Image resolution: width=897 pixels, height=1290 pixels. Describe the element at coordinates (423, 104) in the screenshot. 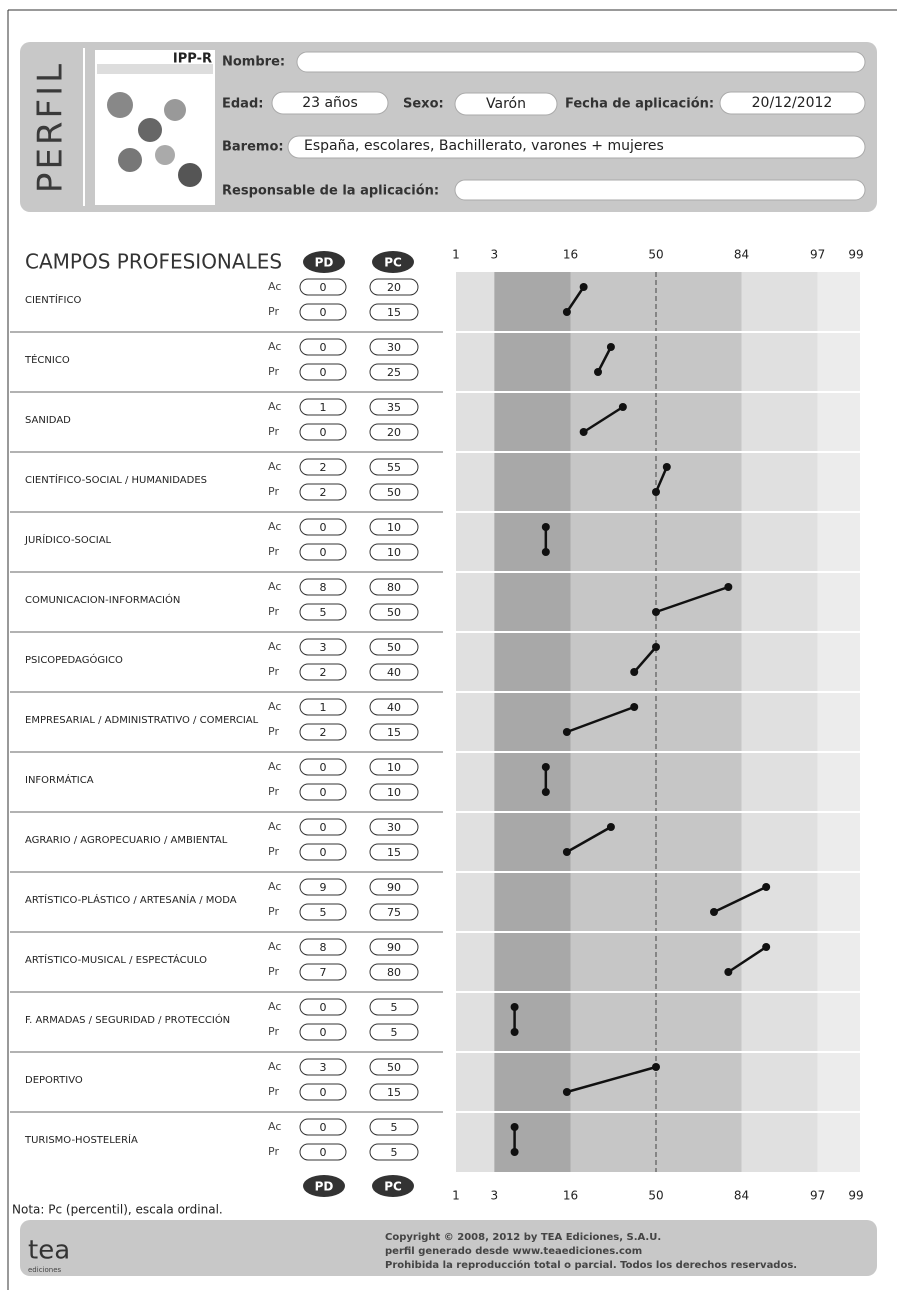

I see `field-label: Sexo:` at that location.